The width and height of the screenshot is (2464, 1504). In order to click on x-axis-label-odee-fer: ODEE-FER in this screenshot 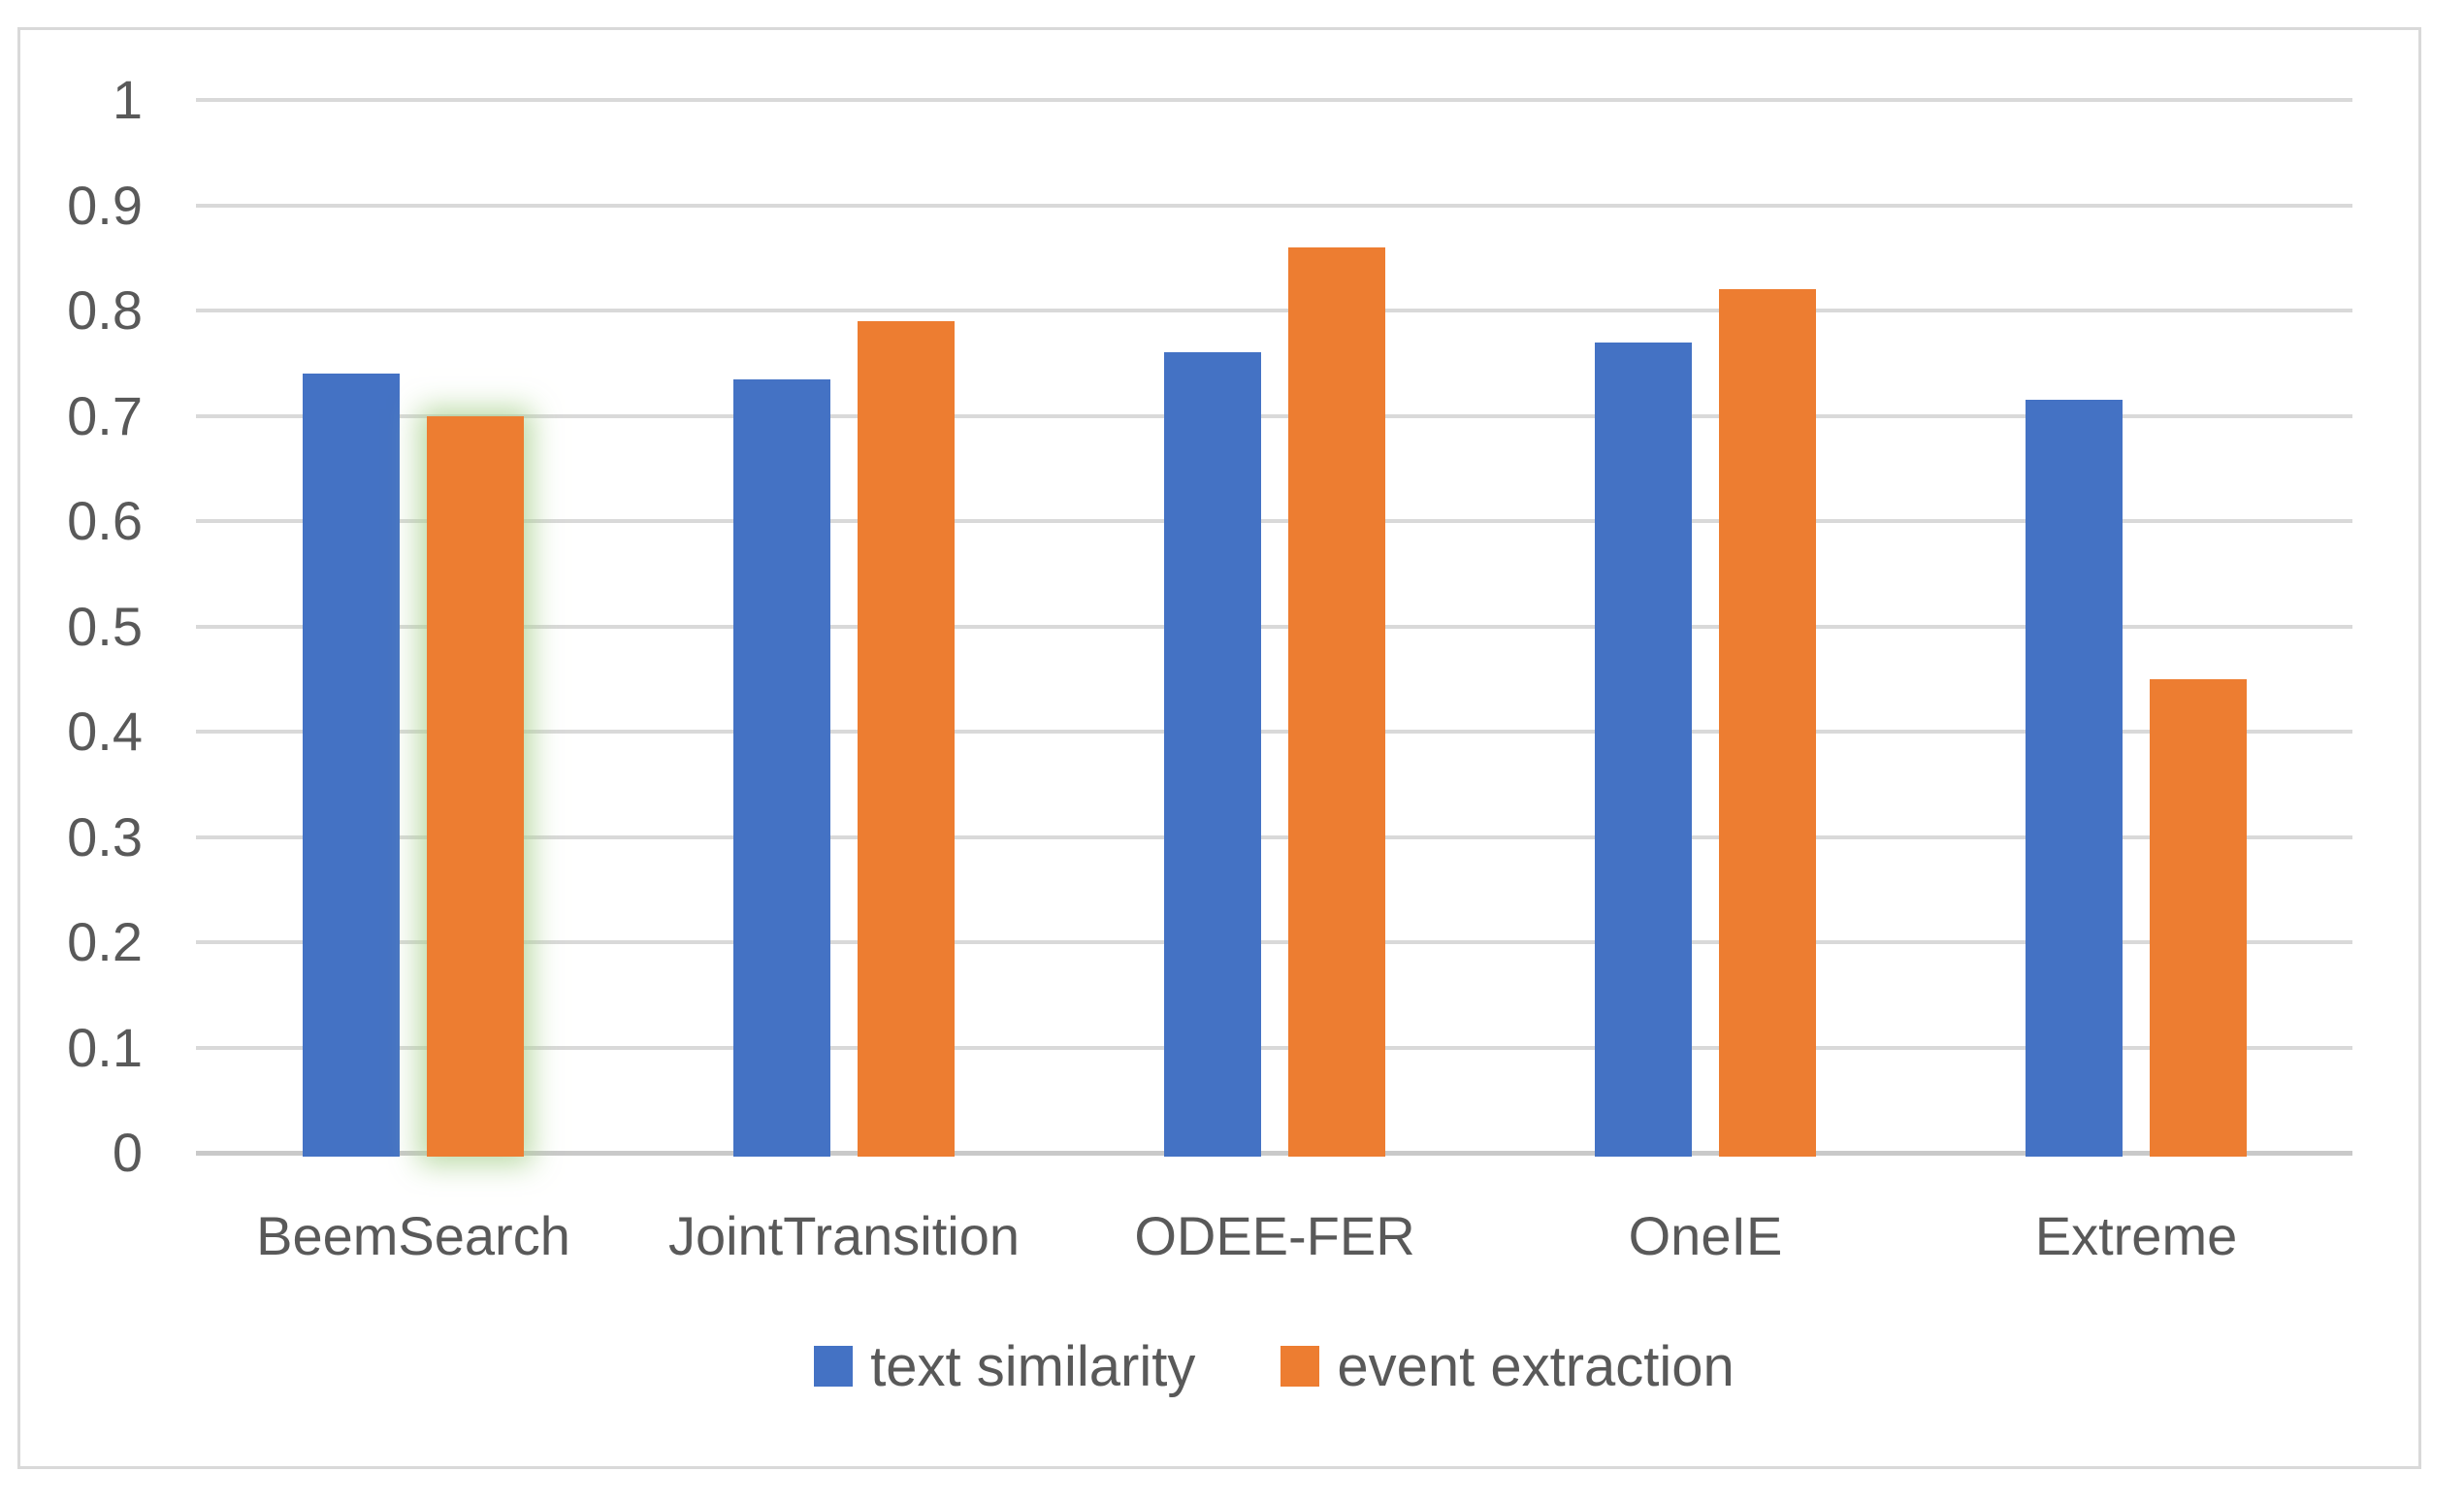, I will do `click(1275, 1235)`.